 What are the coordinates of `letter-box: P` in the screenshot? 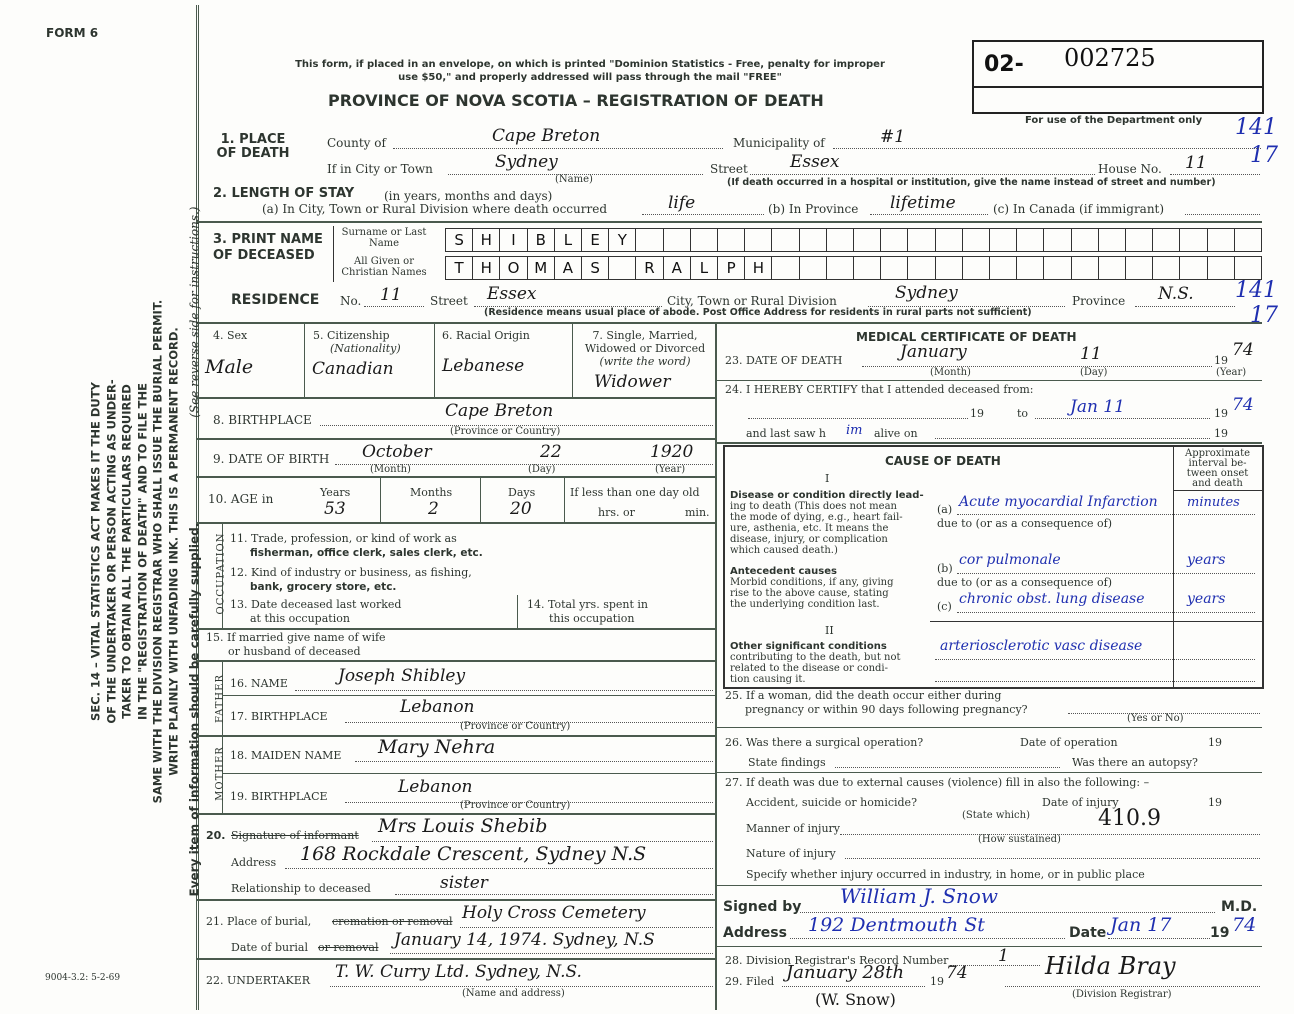 It's located at (730, 268).